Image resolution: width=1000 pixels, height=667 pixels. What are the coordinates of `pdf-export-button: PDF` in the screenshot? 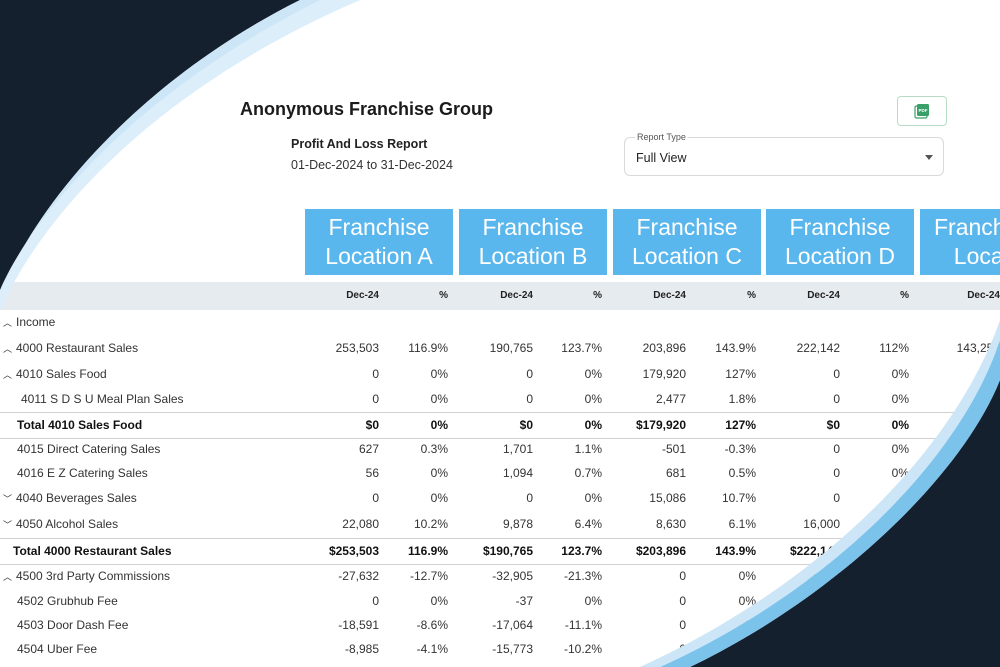 It's located at (922, 111).